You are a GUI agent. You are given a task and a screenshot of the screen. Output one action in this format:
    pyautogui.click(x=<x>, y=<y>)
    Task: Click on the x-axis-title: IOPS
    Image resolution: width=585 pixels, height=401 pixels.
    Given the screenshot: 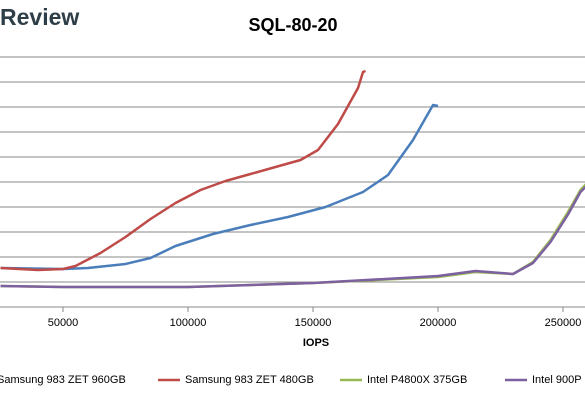 What is the action you would take?
    pyautogui.click(x=316, y=343)
    